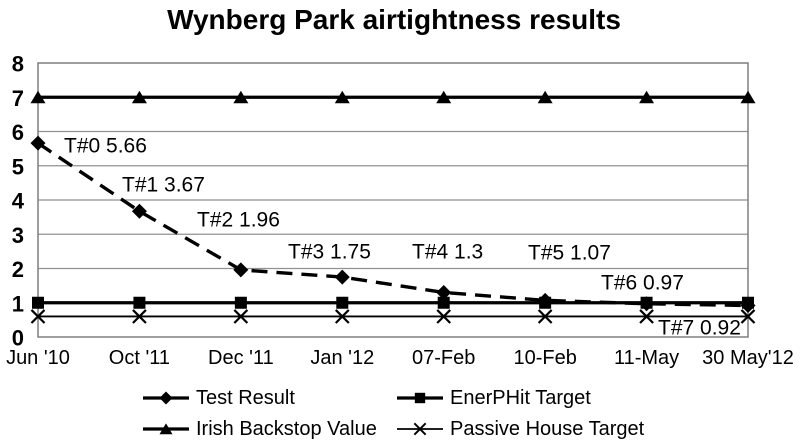  I want to click on legend-diamond-icon, so click(166, 398).